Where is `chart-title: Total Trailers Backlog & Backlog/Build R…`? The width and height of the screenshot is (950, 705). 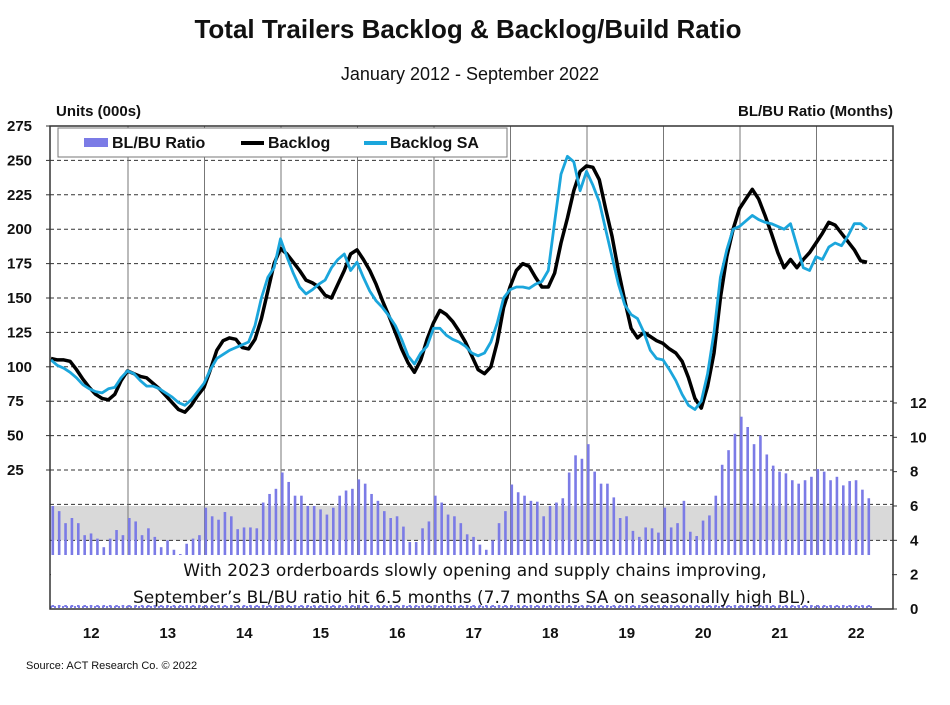
chart-title: Total Trailers Backlog & Backlog/Build R… is located at coordinates (467, 29).